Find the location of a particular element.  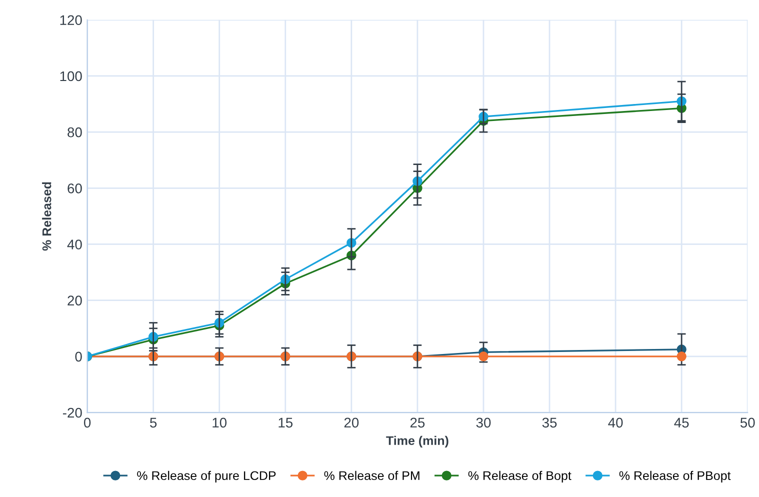

y-tick-label: 20 is located at coordinates (75, 301).